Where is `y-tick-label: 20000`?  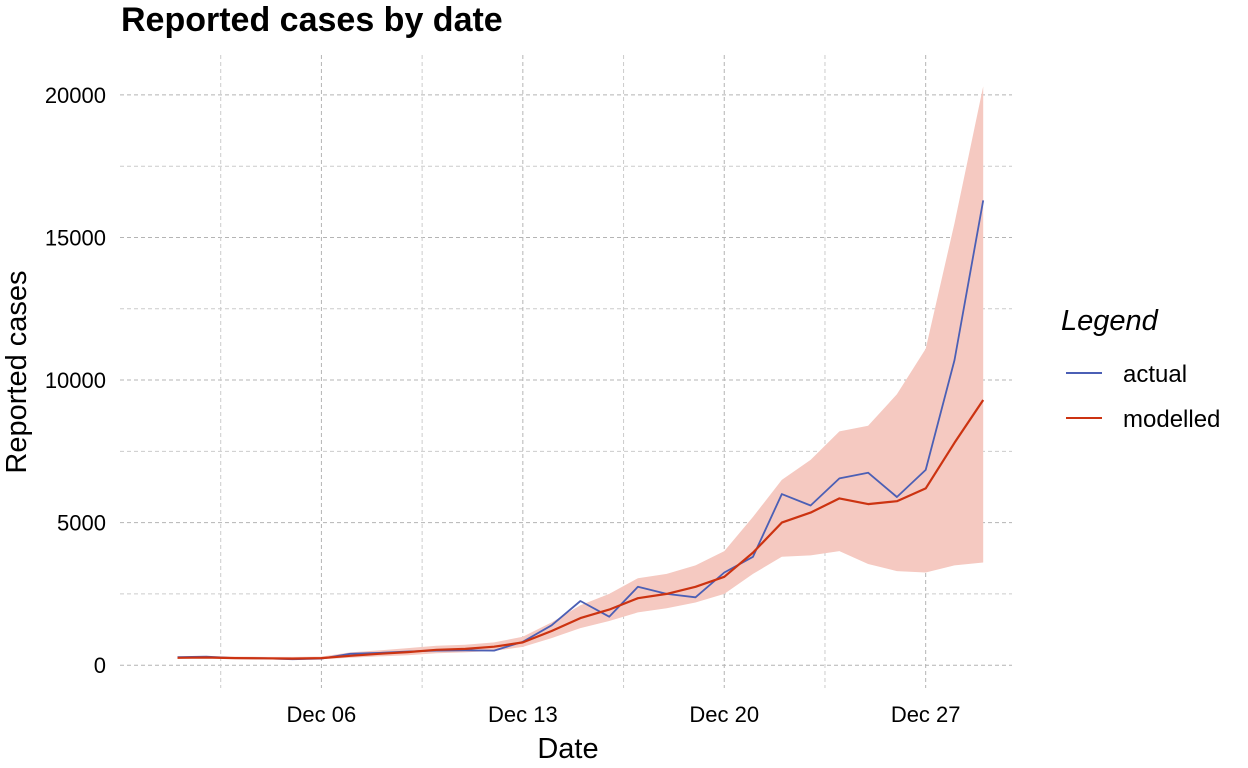
y-tick-label: 20000 is located at coordinates (75, 95).